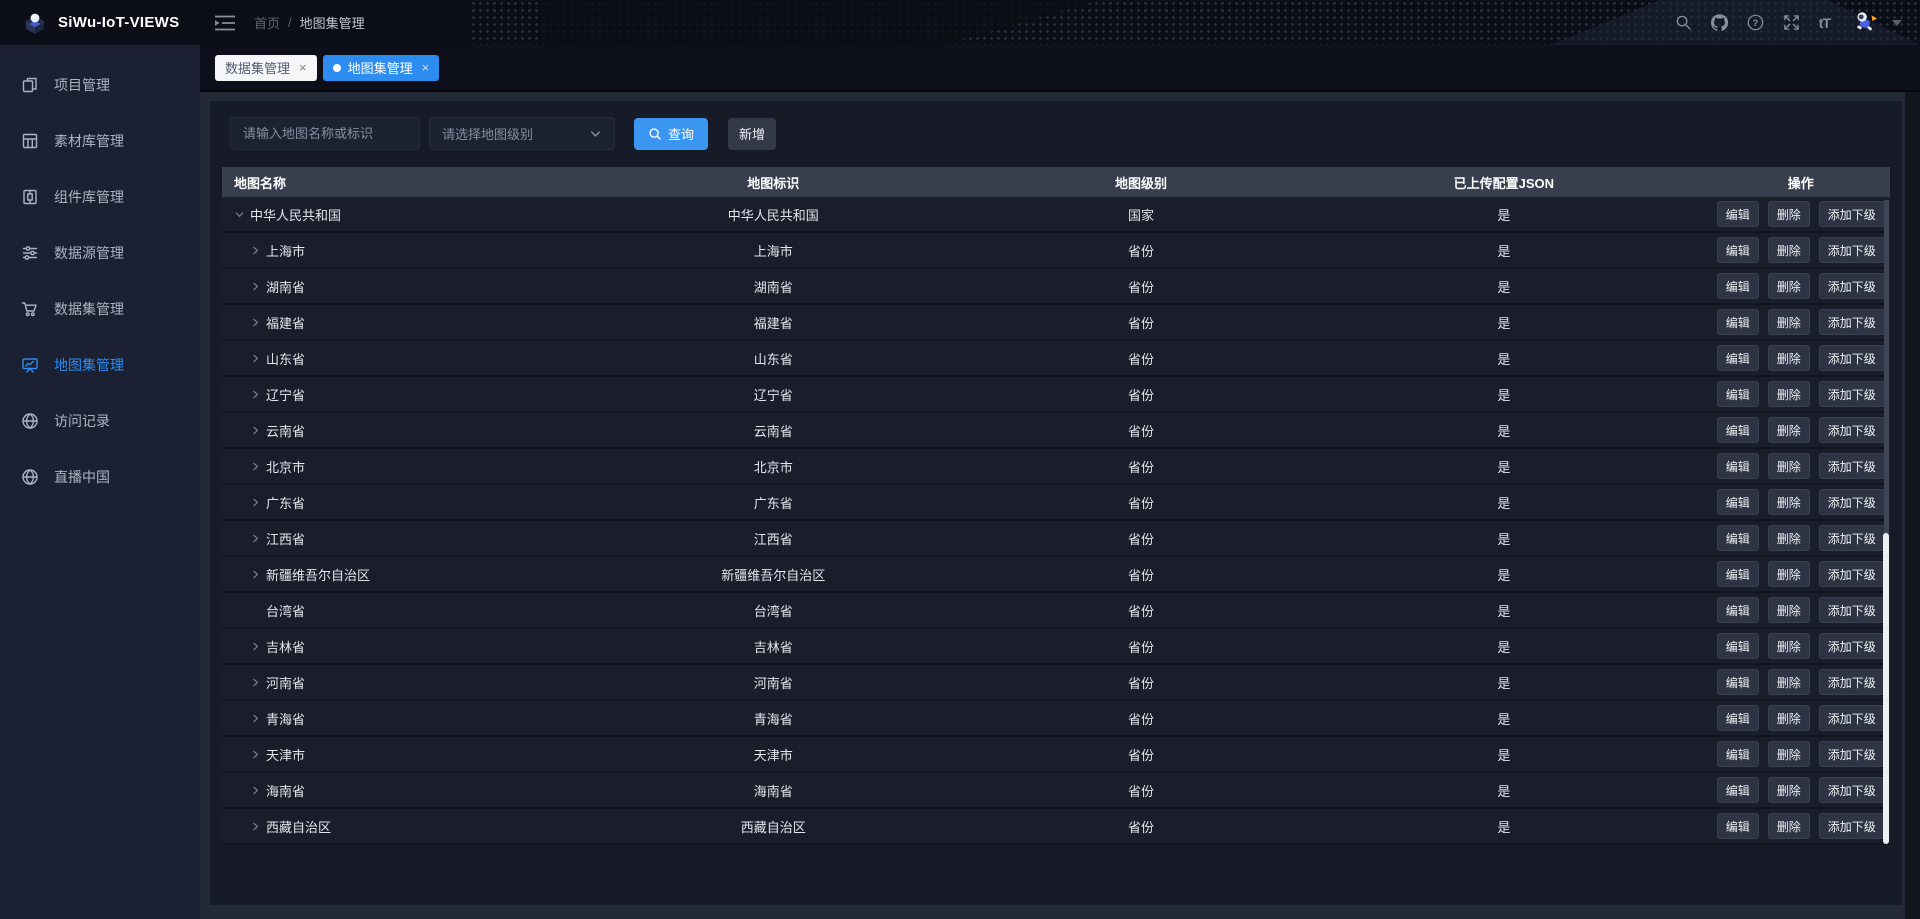 The image size is (1920, 919). What do you see at coordinates (100, 197) in the screenshot?
I see `sidebar-item-component: 组件库管理` at bounding box center [100, 197].